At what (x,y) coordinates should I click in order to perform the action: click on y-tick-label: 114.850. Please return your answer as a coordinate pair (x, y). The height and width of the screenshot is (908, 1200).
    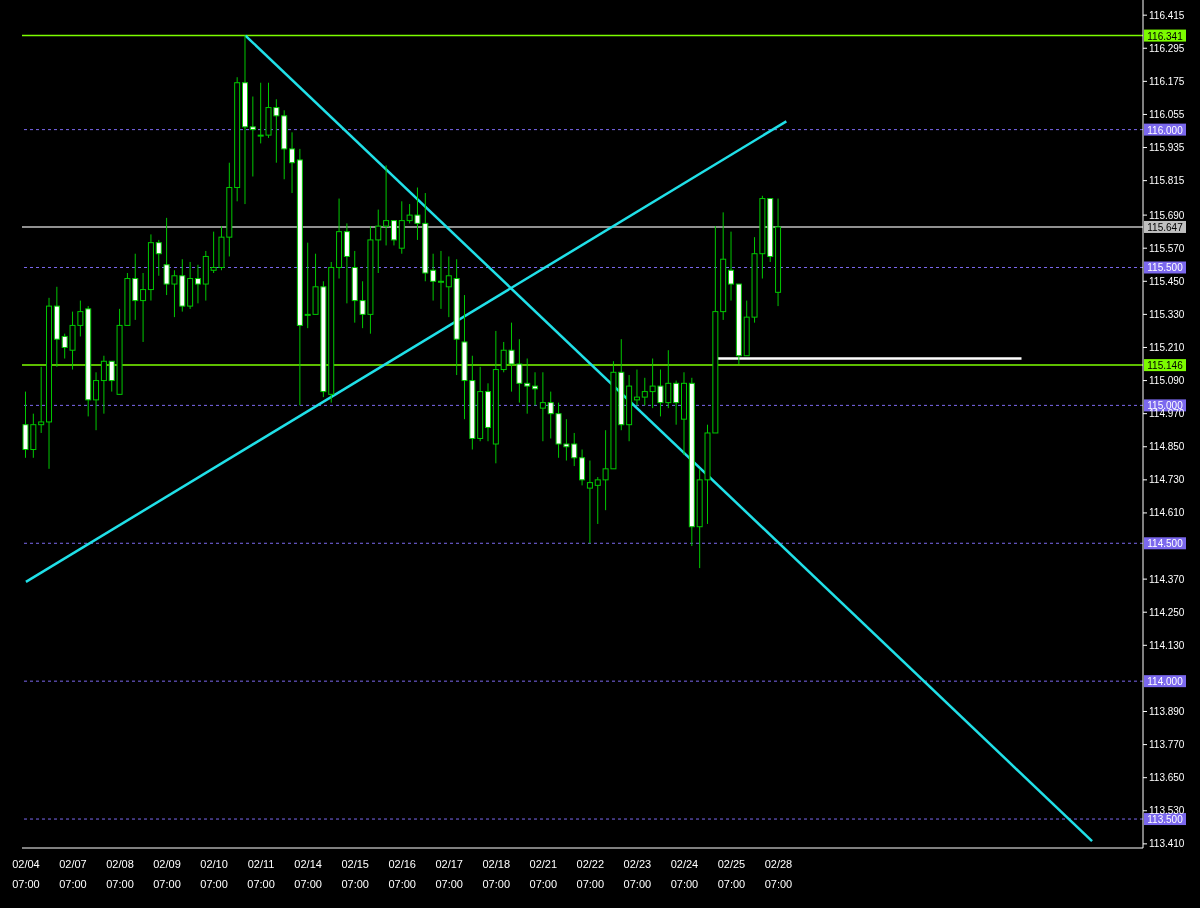
    Looking at the image, I should click on (1167, 447).